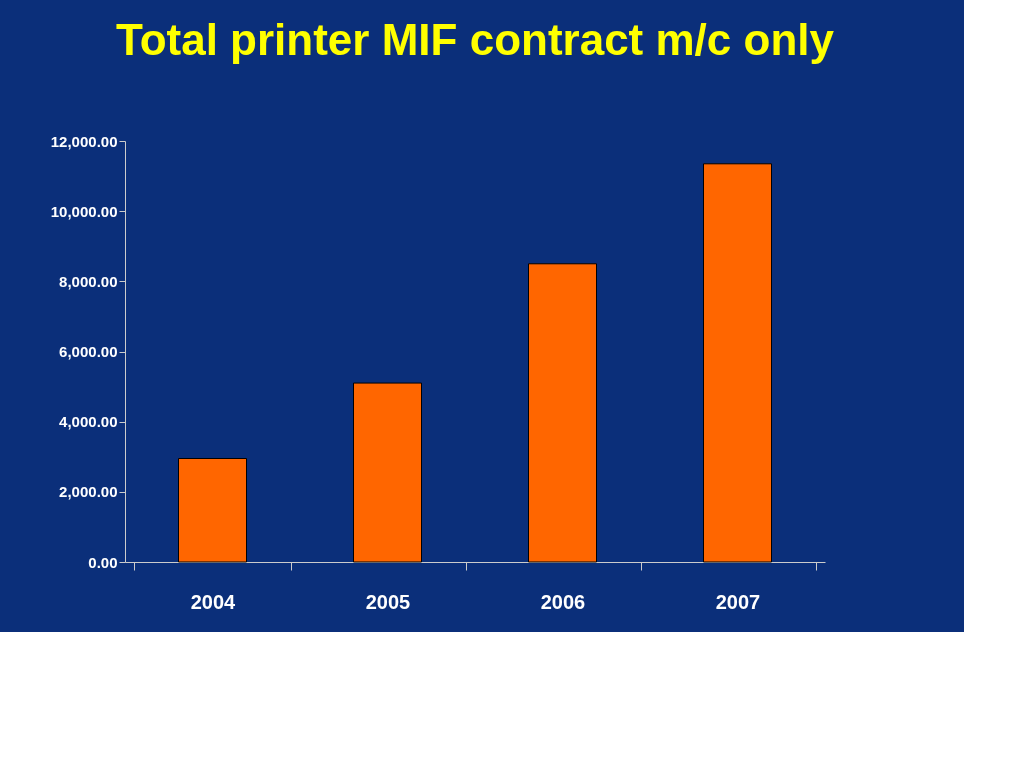 The height and width of the screenshot is (768, 1024). What do you see at coordinates (738, 601) in the screenshot?
I see `x-tick-label: 2007` at bounding box center [738, 601].